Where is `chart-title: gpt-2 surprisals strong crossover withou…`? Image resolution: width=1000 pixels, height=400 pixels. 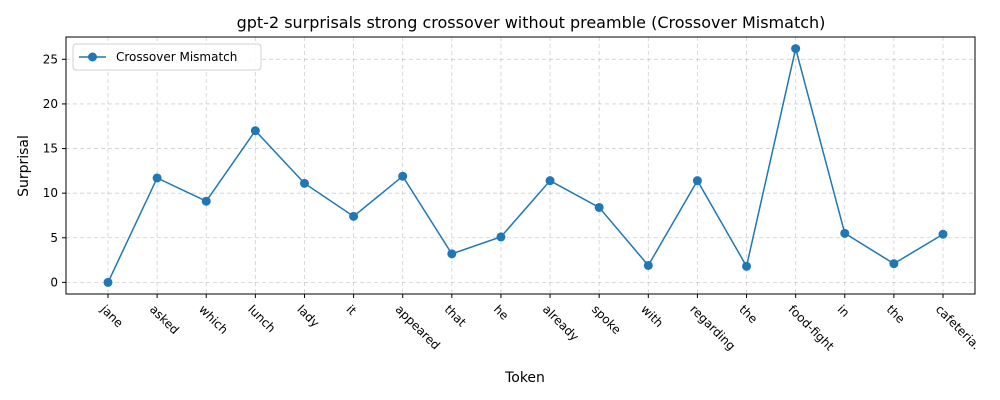 chart-title: gpt-2 surprisals strong crossover withou… is located at coordinates (531, 22).